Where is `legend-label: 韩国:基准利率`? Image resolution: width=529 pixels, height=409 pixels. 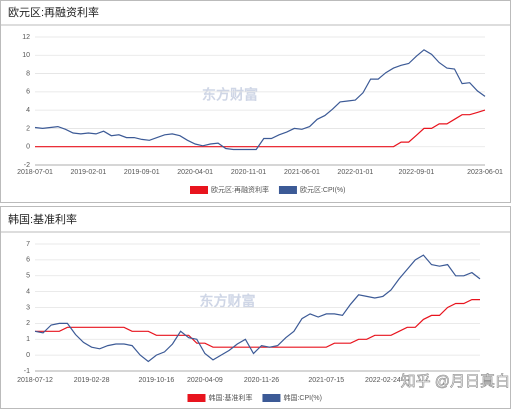
legend-label: 韩国:基准利率 is located at coordinates (231, 397).